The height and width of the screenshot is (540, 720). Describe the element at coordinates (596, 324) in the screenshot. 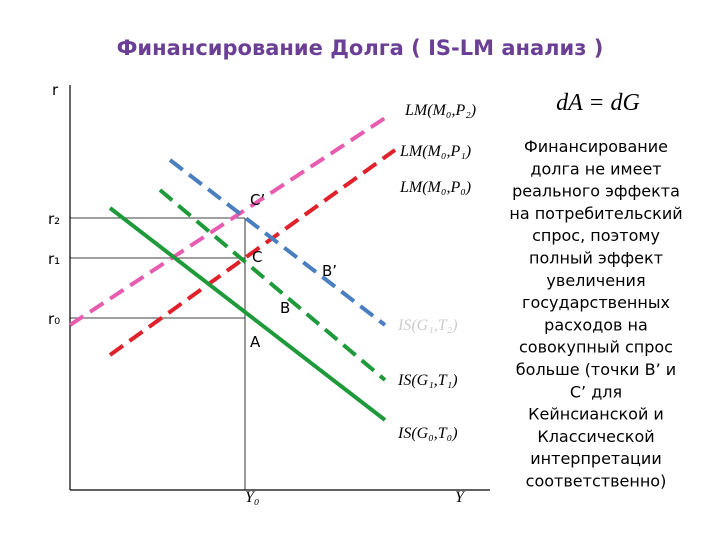

I see `description-line: расходов на` at that location.